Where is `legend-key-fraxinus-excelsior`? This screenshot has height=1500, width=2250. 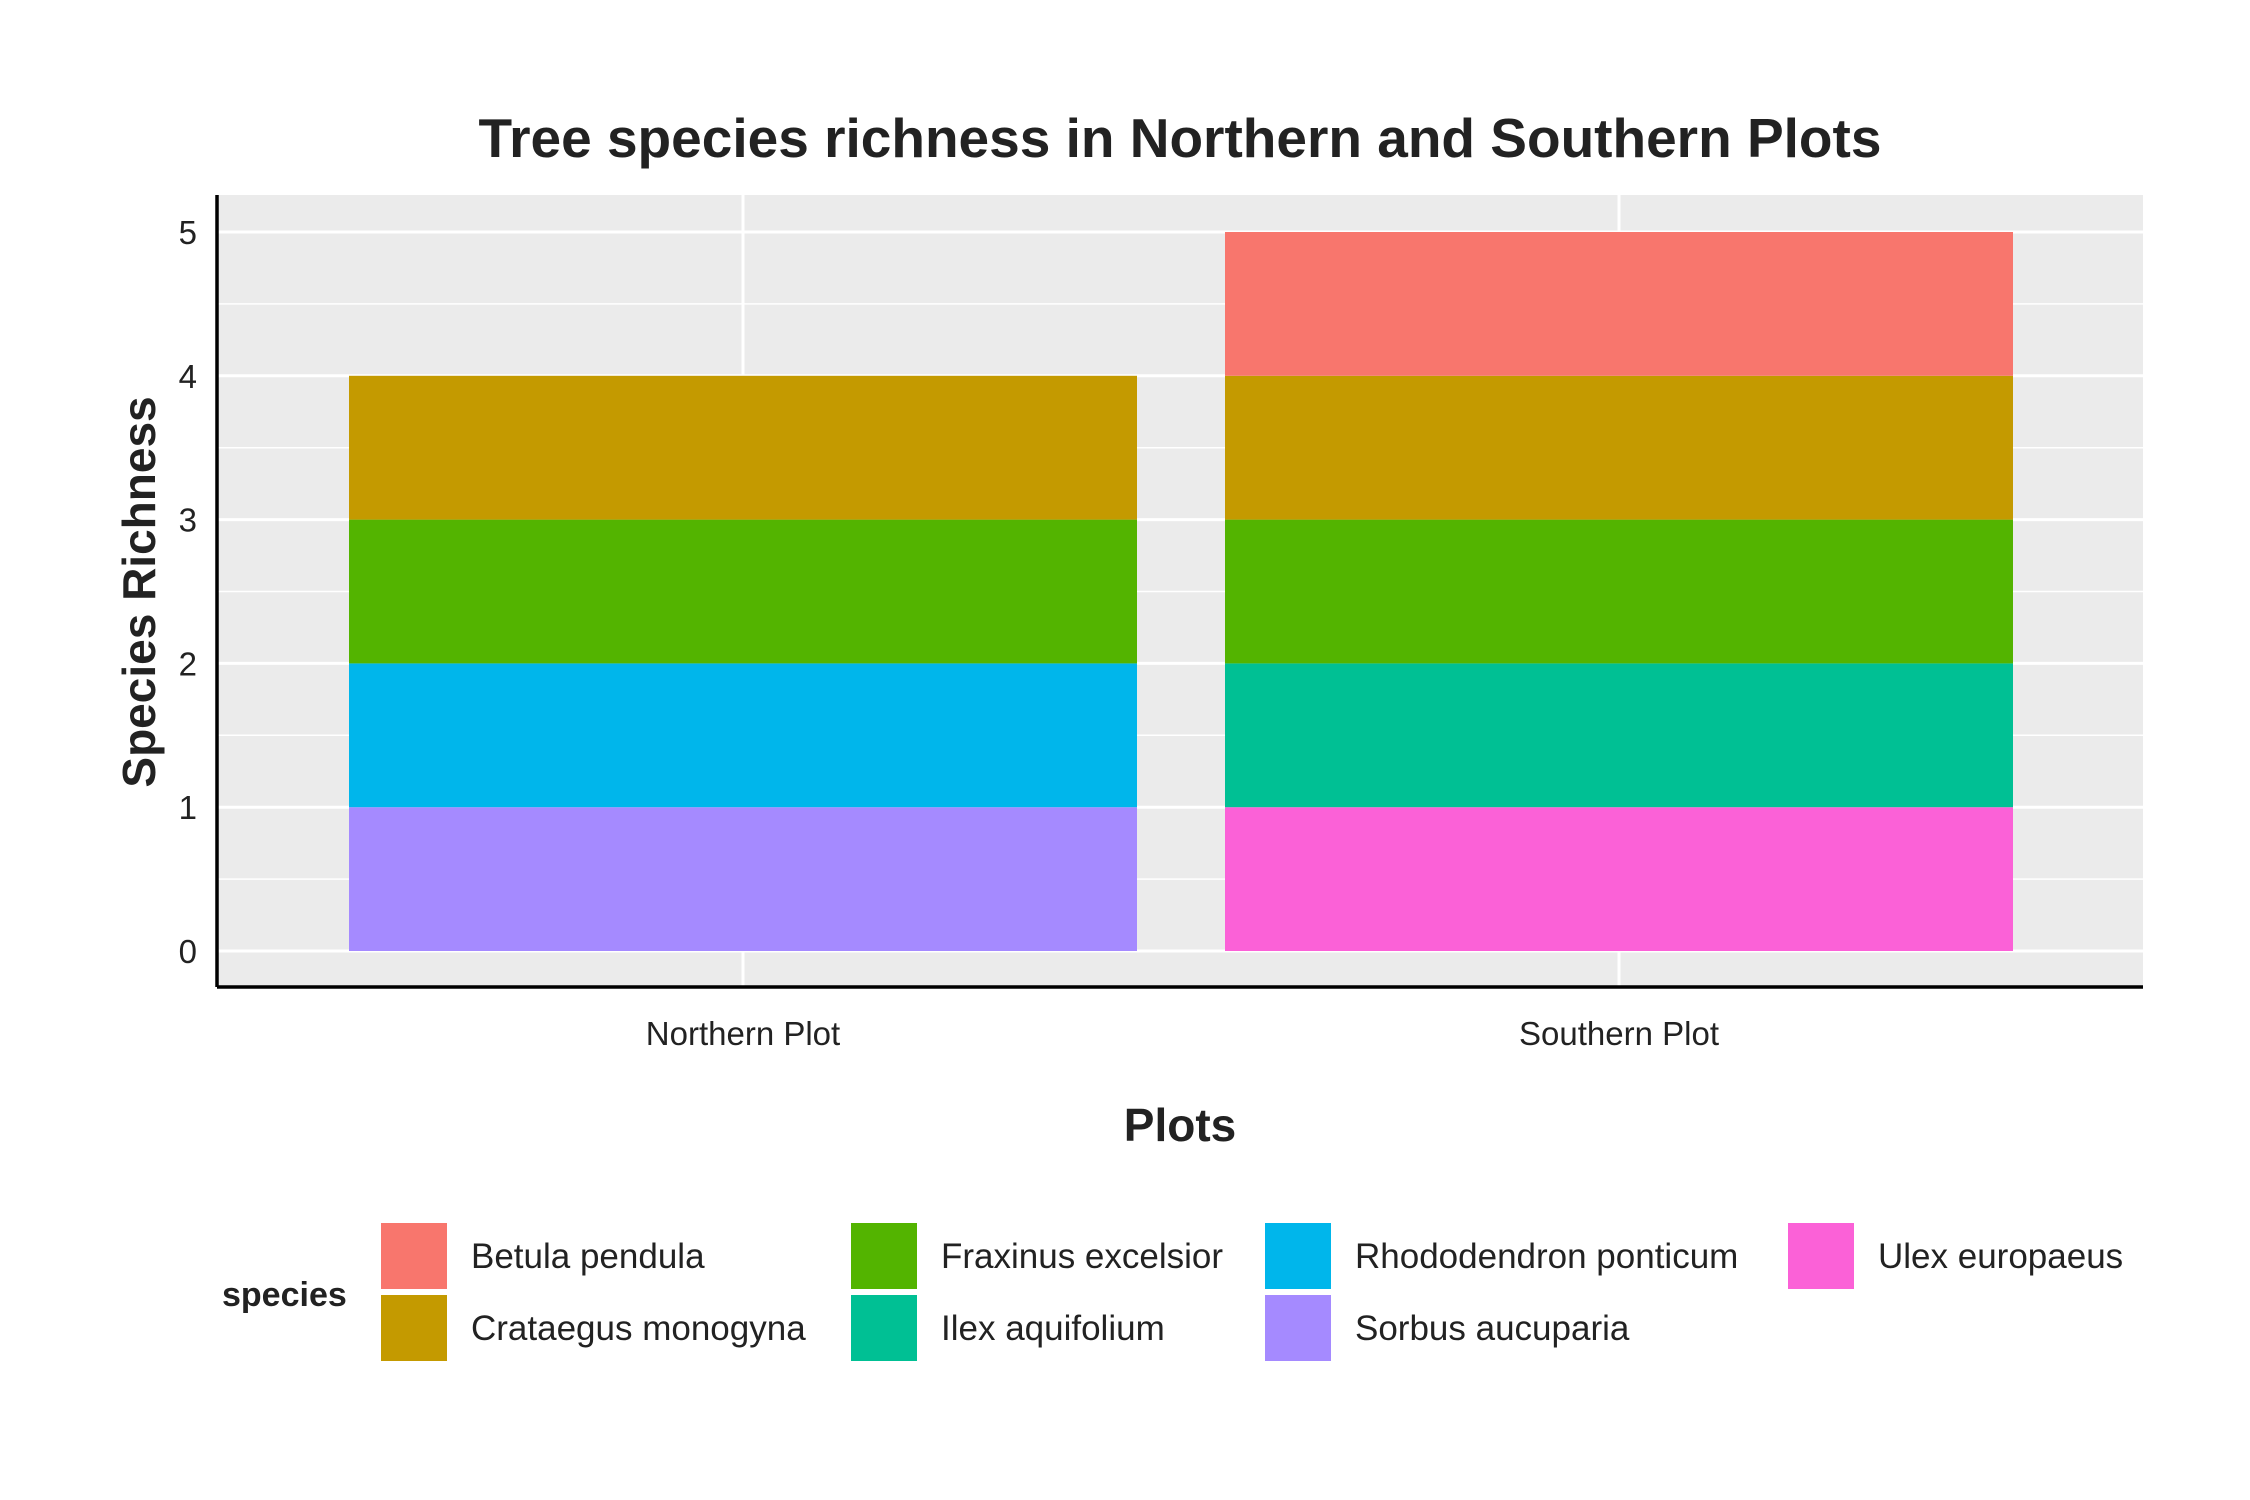
legend-key-fraxinus-excelsior is located at coordinates (884, 1256).